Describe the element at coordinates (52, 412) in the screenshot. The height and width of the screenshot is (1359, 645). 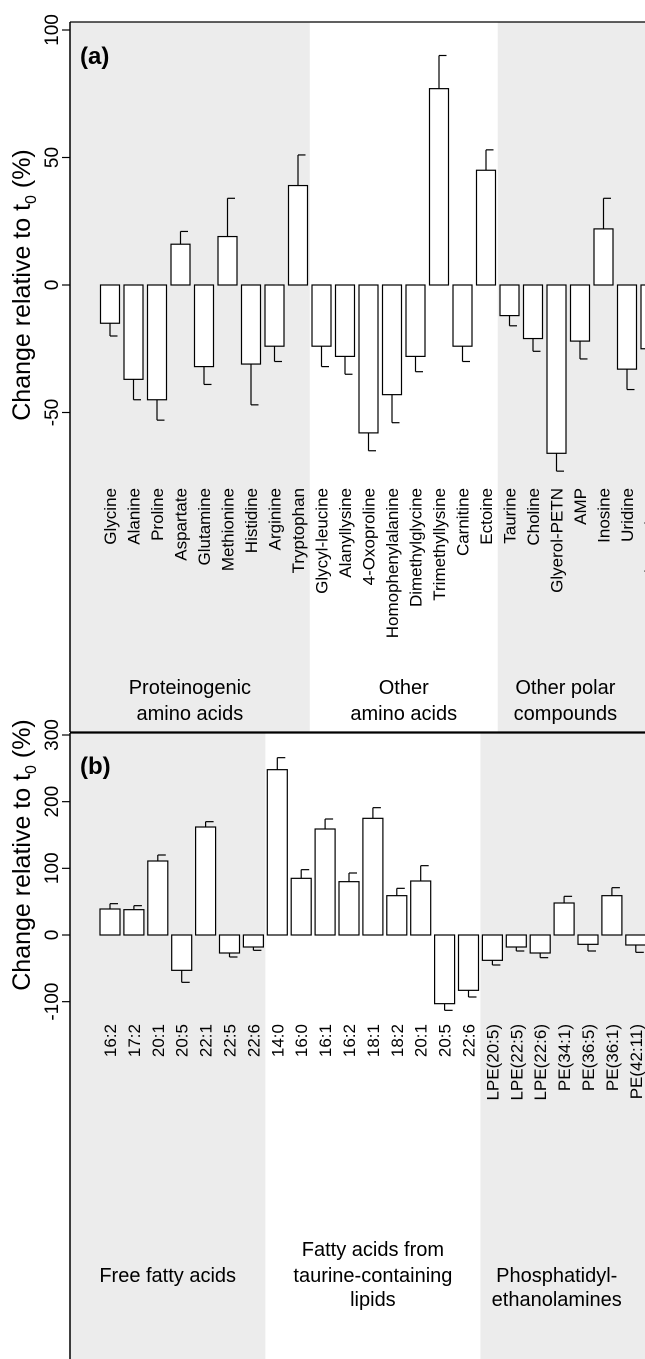
I see `y-tick-label: -50` at that location.